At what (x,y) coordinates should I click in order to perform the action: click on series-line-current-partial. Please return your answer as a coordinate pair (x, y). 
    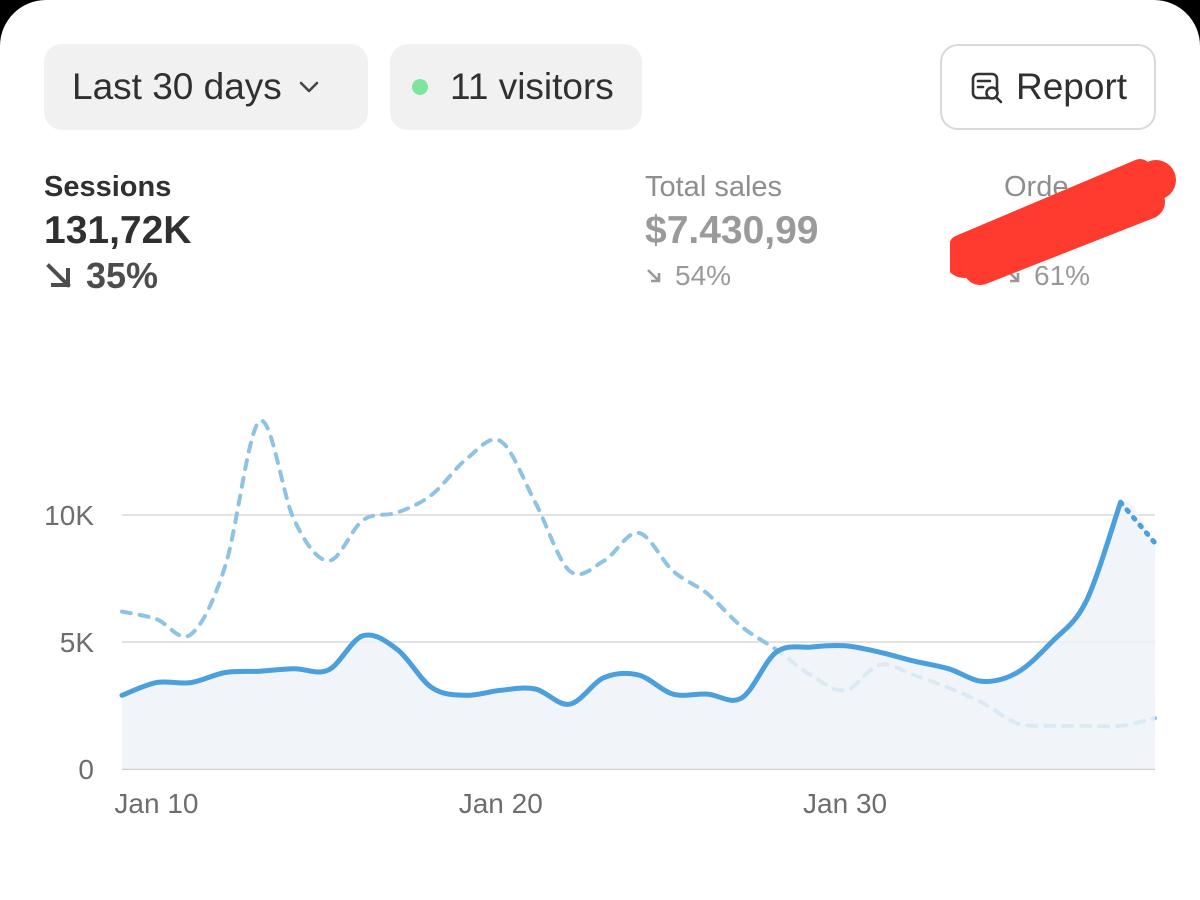
    Looking at the image, I should click on (1138, 522).